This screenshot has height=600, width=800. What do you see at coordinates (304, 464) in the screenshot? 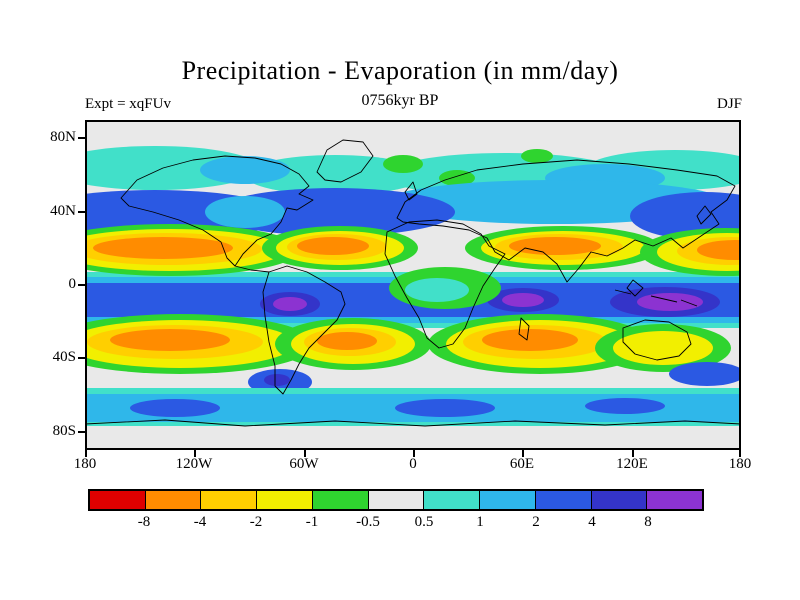
I see `x-axis-tick-label: 60W` at bounding box center [304, 464].